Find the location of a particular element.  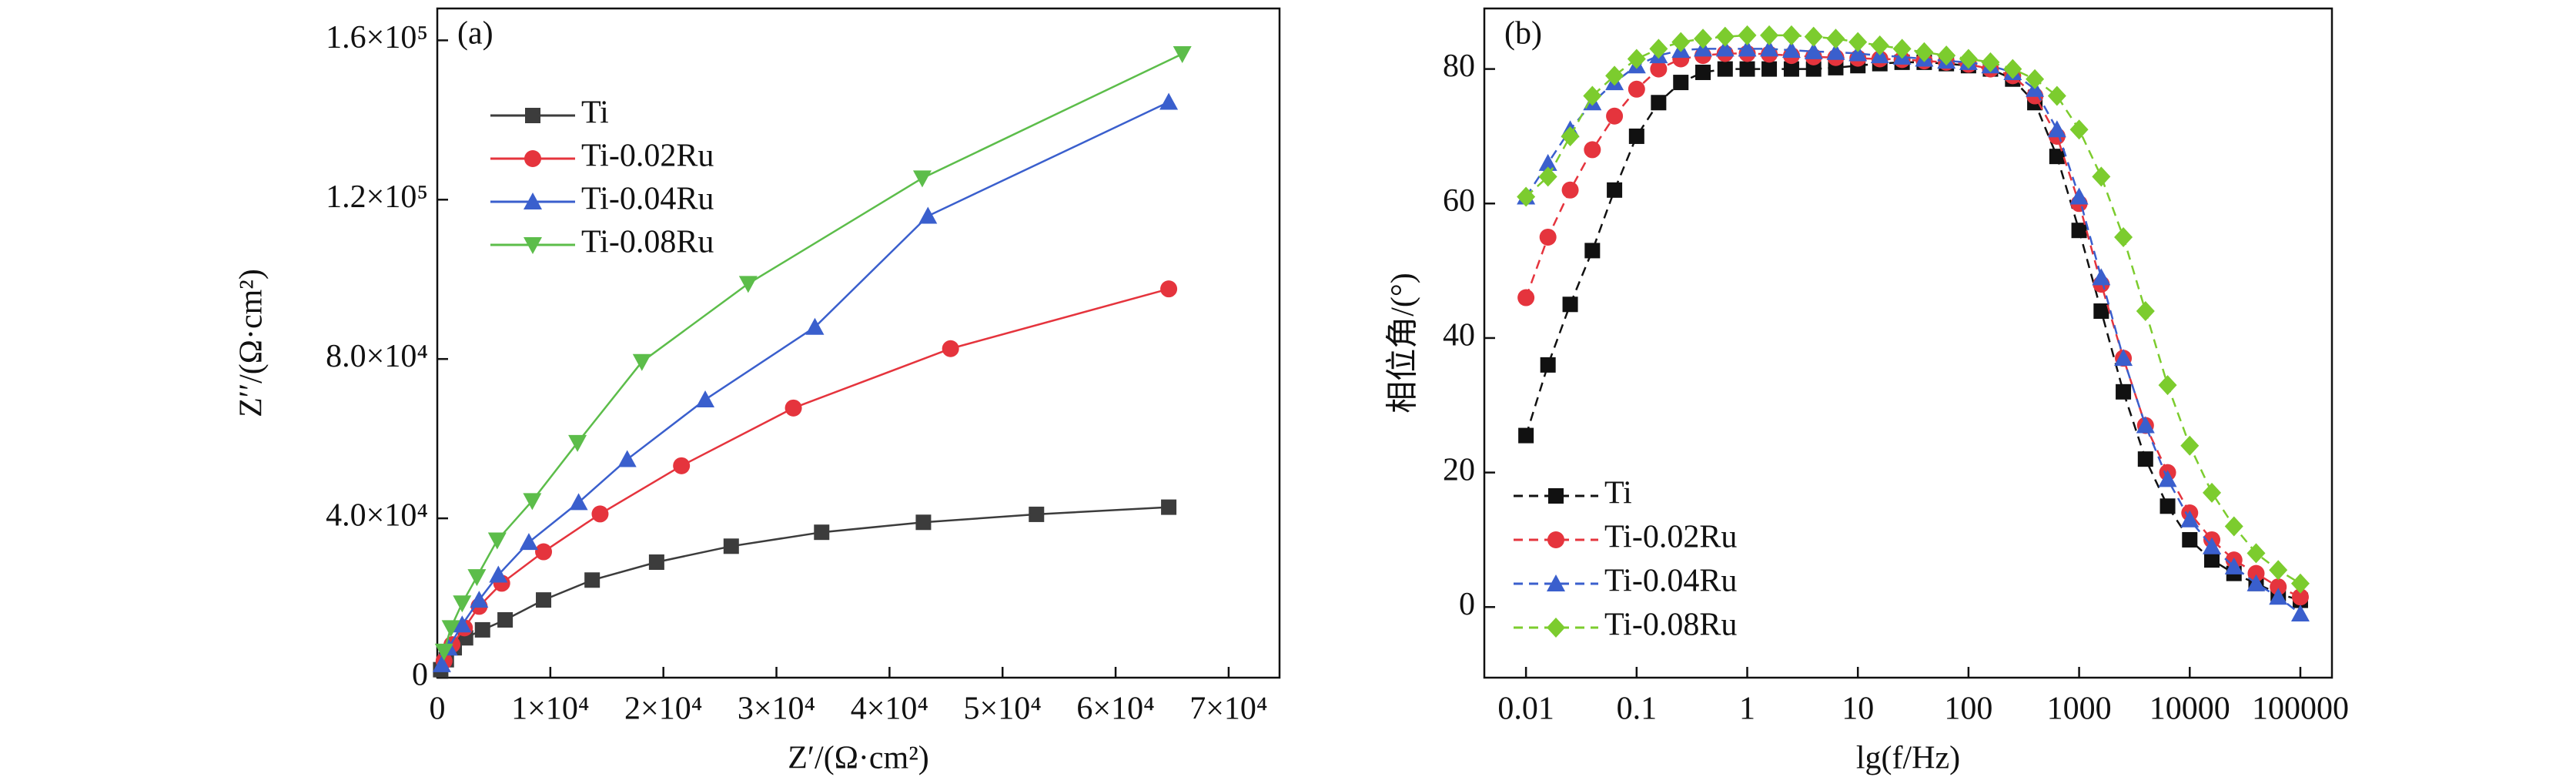

y-tick-label: 1.6×10⁵ is located at coordinates (377, 37).